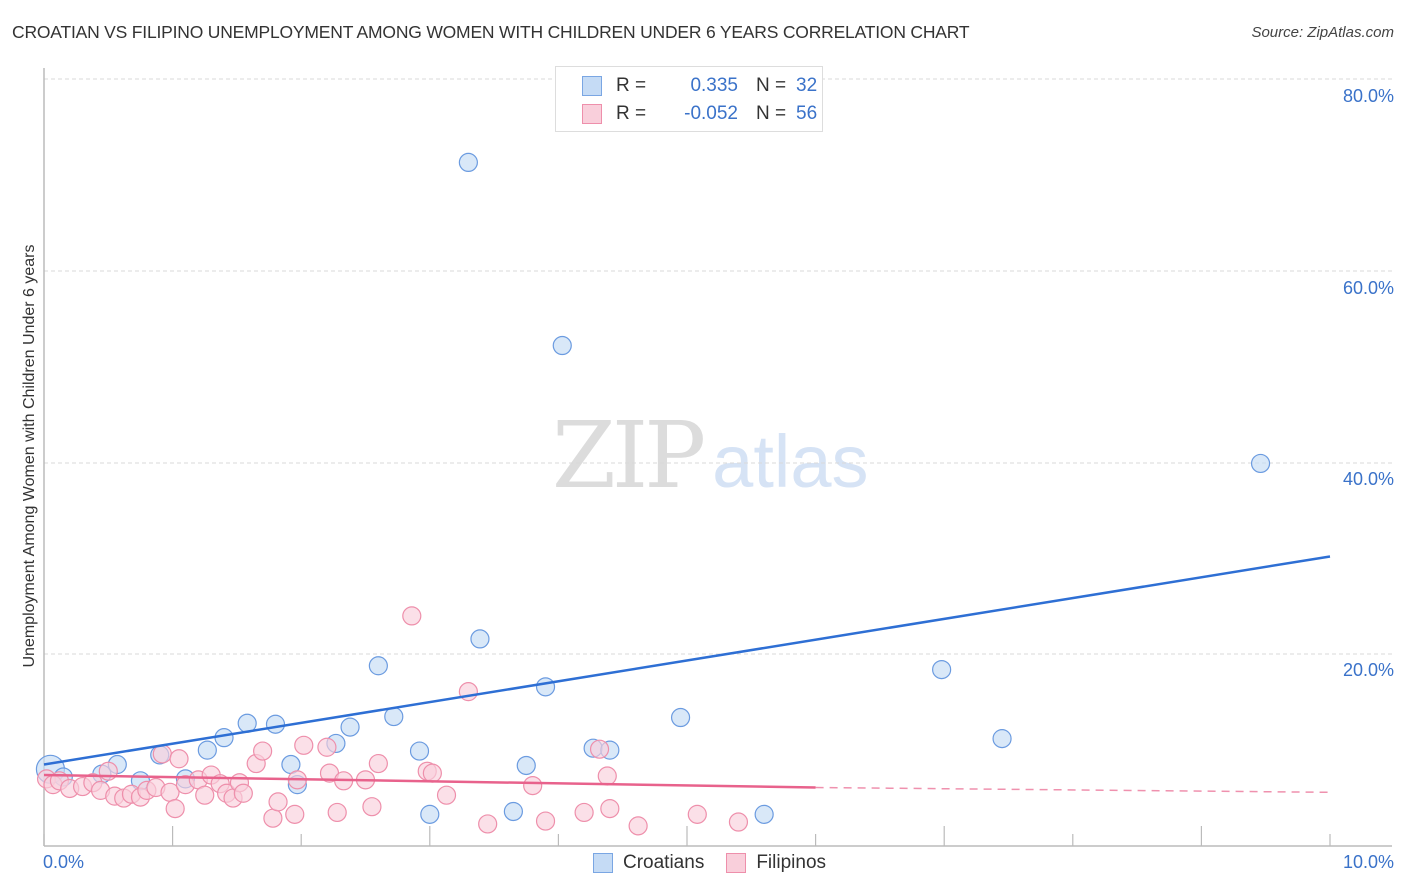 The width and height of the screenshot is (1406, 892). Describe the element at coordinates (64, 862) in the screenshot. I see `x-tick-min: 0.0%` at that location.